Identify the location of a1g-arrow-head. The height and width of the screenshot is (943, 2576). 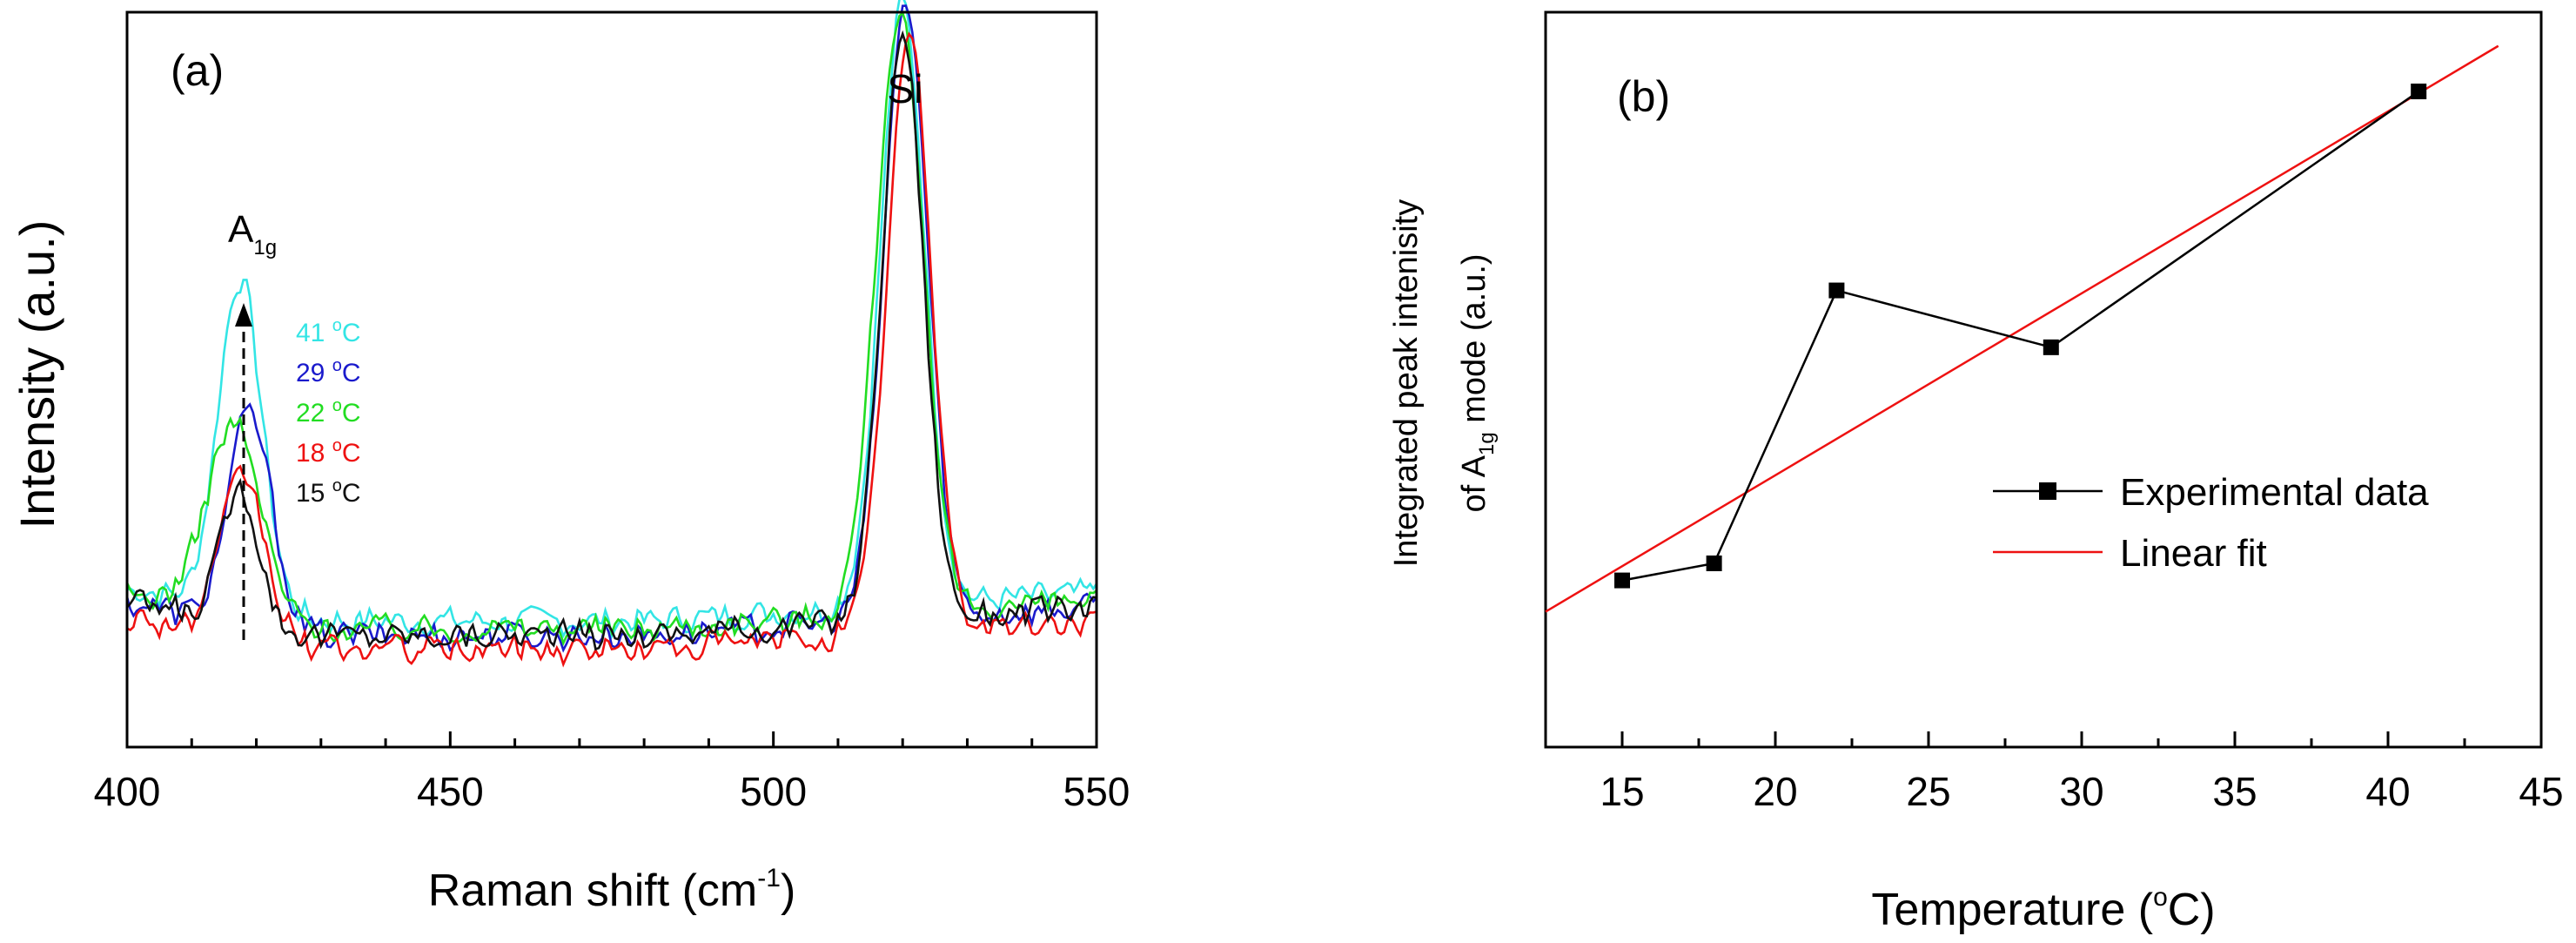
(244, 315).